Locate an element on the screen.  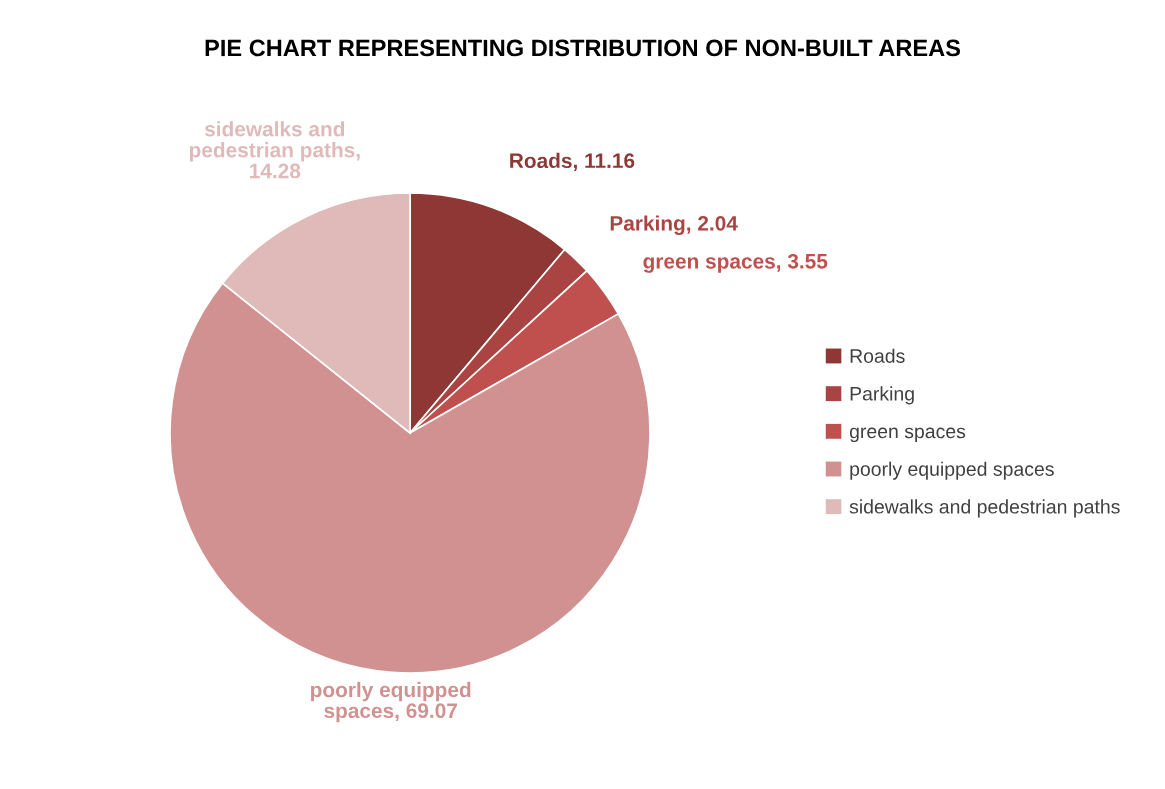
chart-title: PIE CHART REPRESENTING DISTRIBUTION OF NON-BUILT AREAS is located at coordinates (583, 48).